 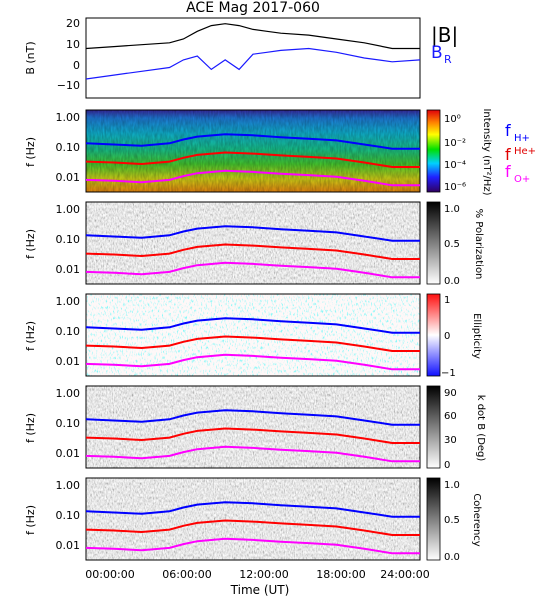 What do you see at coordinates (517, 173) in the screenshot?
I see `legend-f-o: f O+` at bounding box center [517, 173].